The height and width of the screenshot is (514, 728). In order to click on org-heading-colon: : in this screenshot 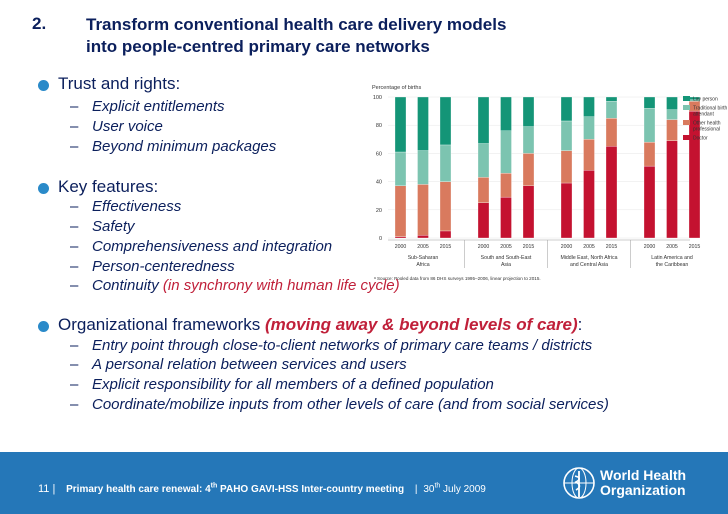, I will do `click(580, 324)`.